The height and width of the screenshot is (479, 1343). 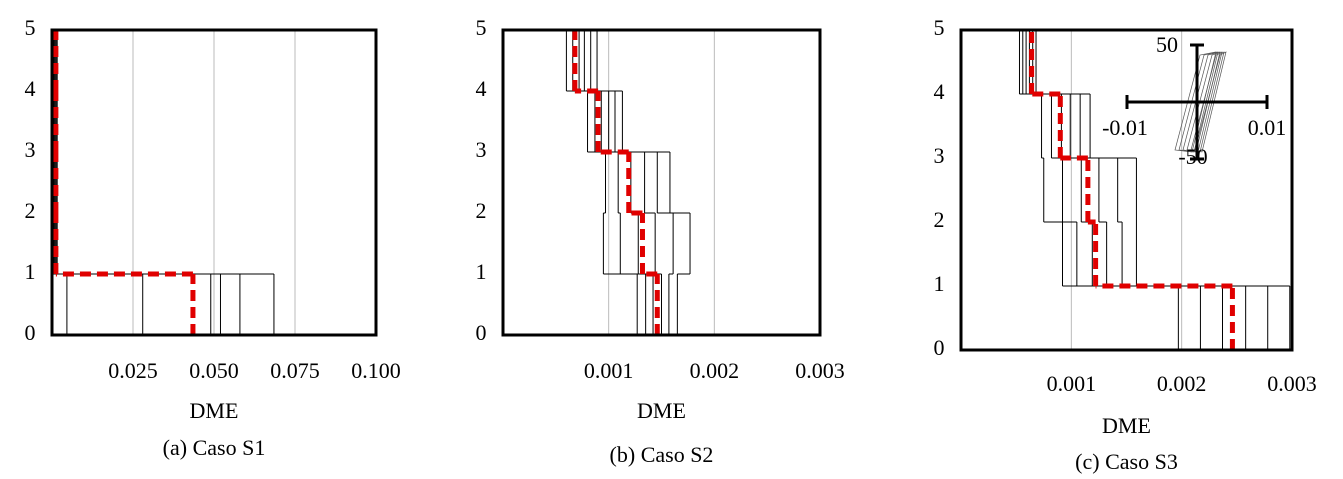 What do you see at coordinates (1167, 44) in the screenshot?
I see `inset-y-tick-label: 50` at bounding box center [1167, 44].